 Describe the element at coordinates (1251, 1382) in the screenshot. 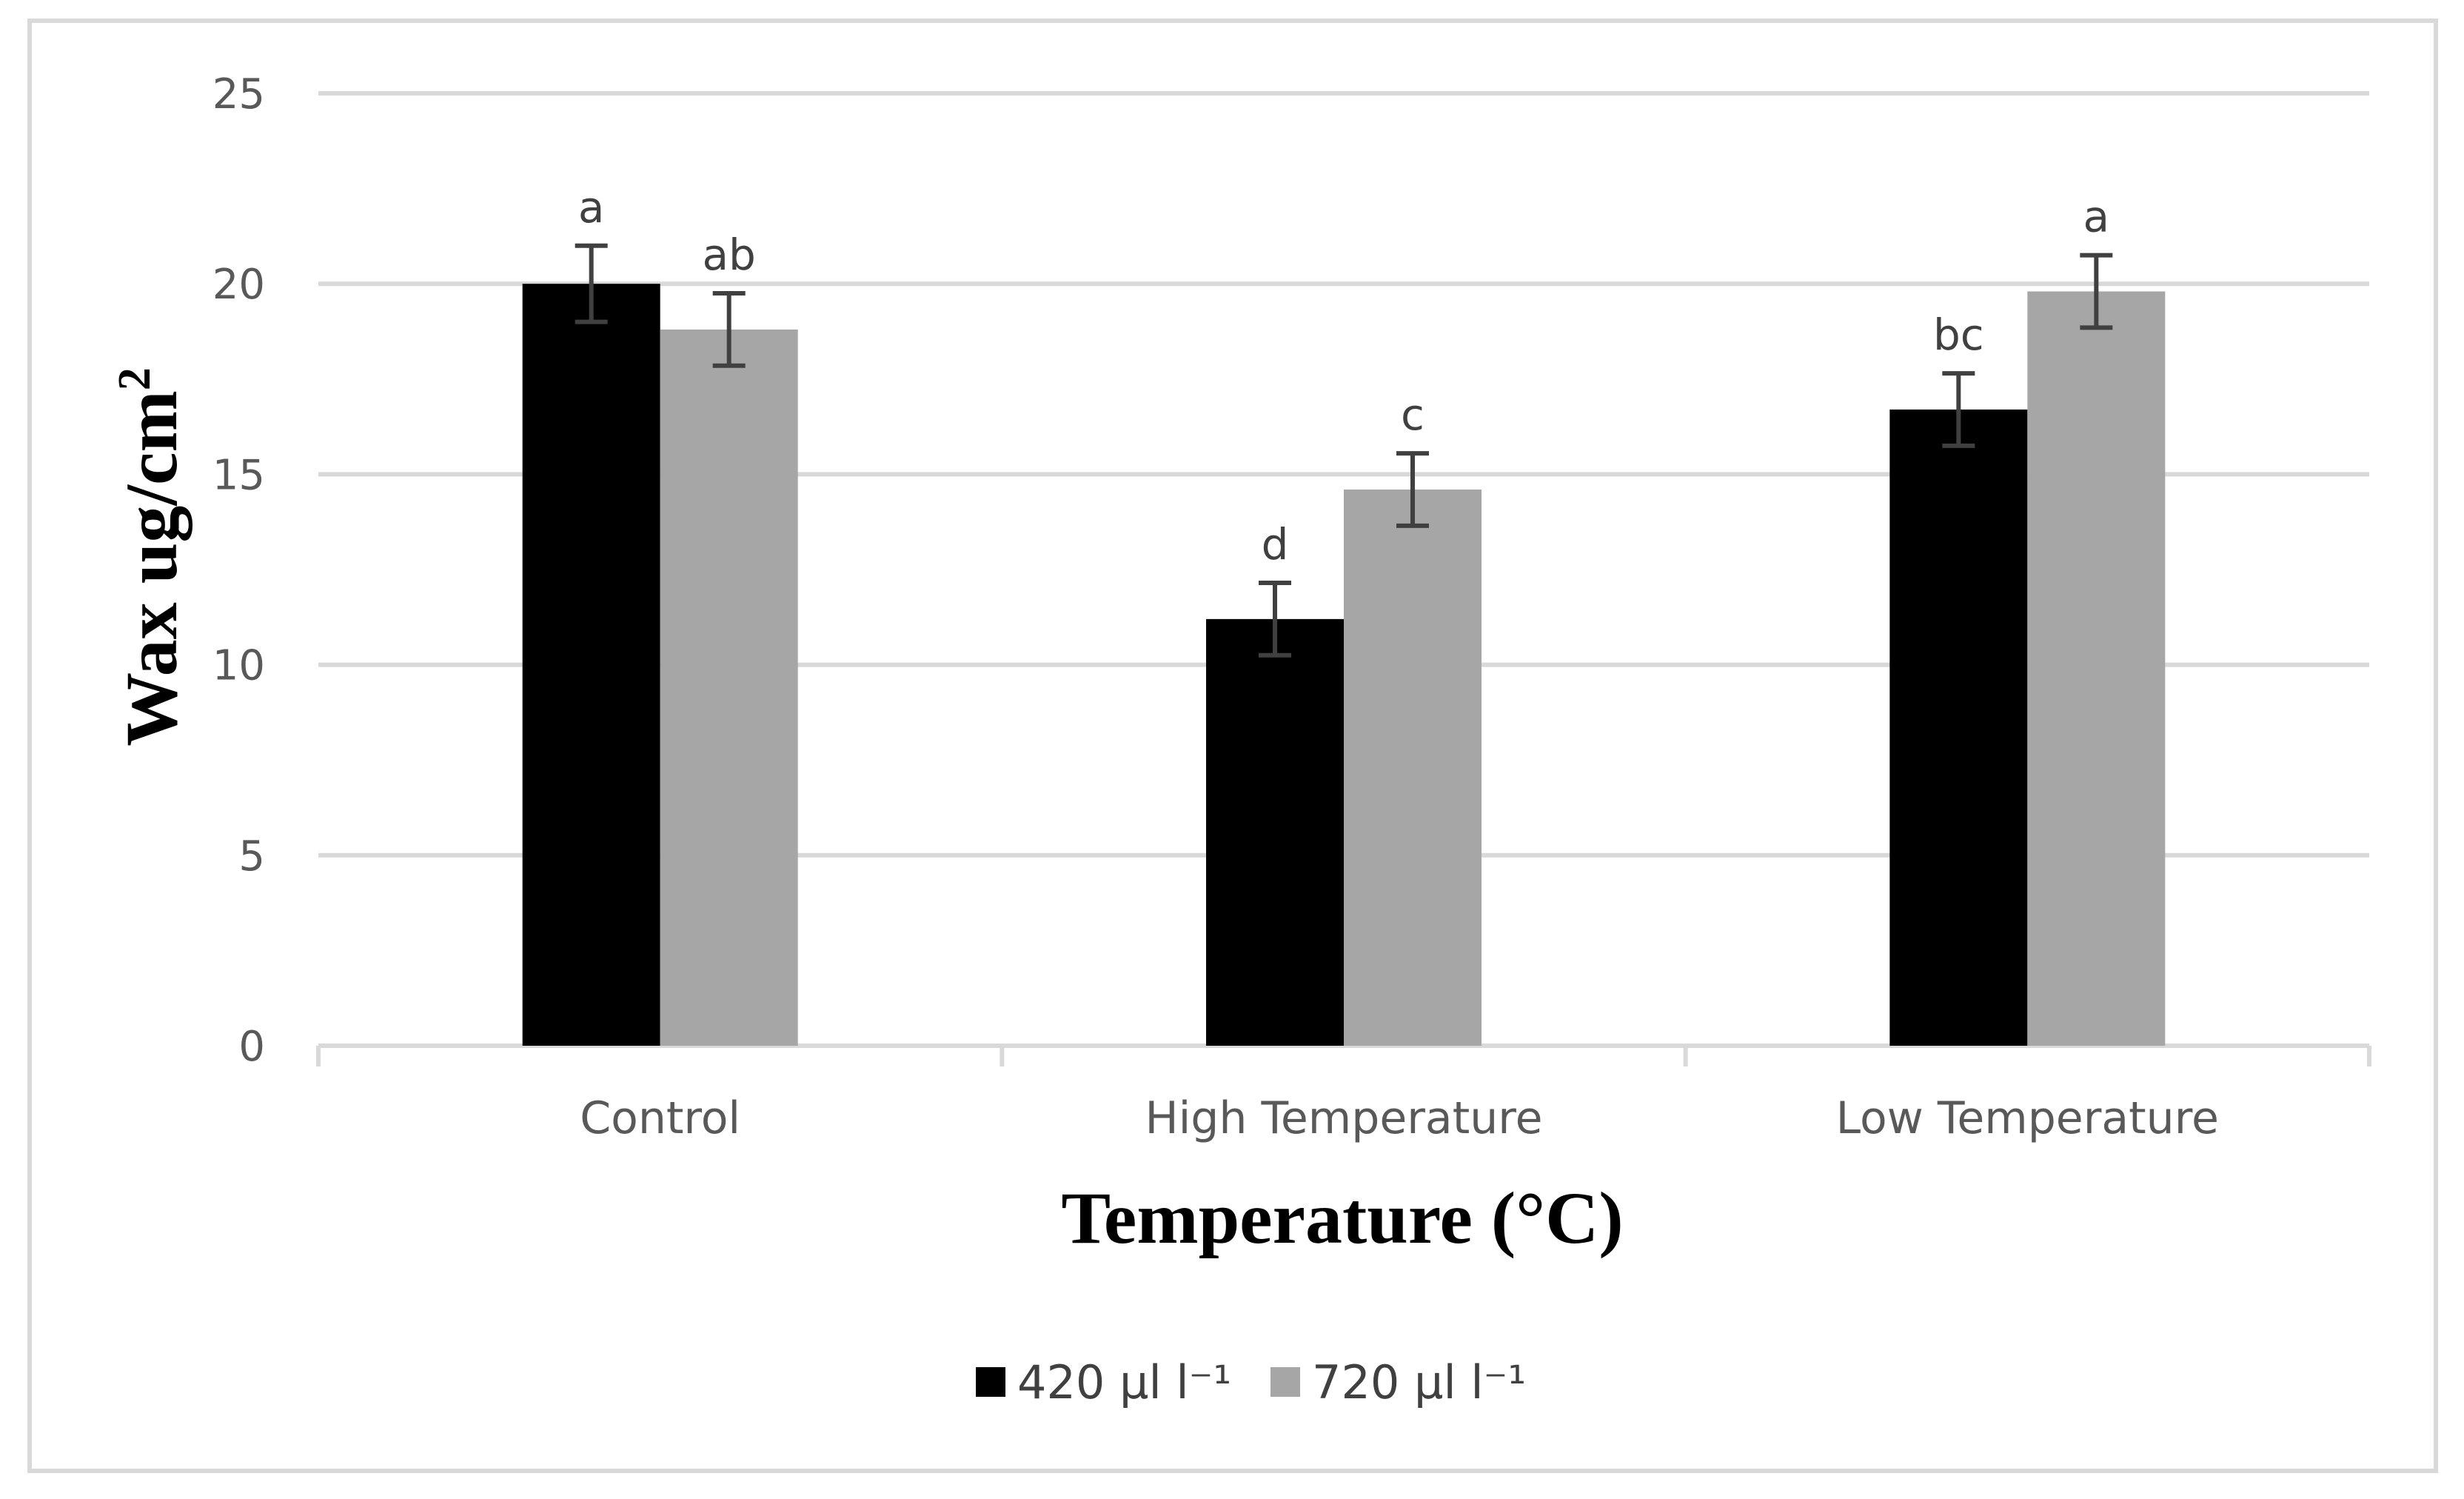

I see `legend: 420 µl l⁻¹ 720 µl l⁻¹` at that location.